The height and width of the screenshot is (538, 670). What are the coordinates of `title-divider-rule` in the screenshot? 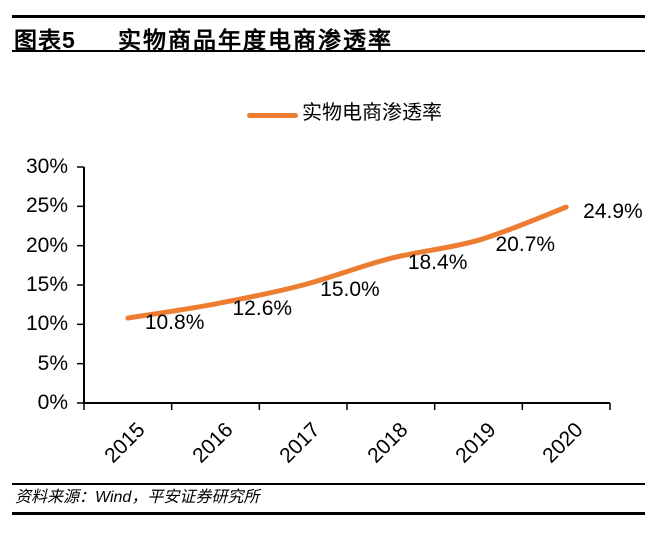 It's located at (328, 51).